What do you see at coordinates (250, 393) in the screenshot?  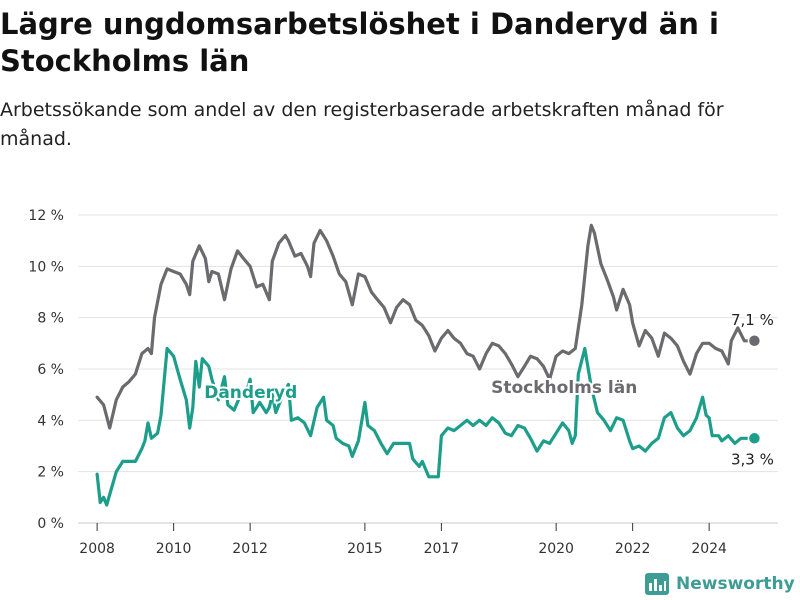 I see `series-annotation-label: Danderyd` at bounding box center [250, 393].